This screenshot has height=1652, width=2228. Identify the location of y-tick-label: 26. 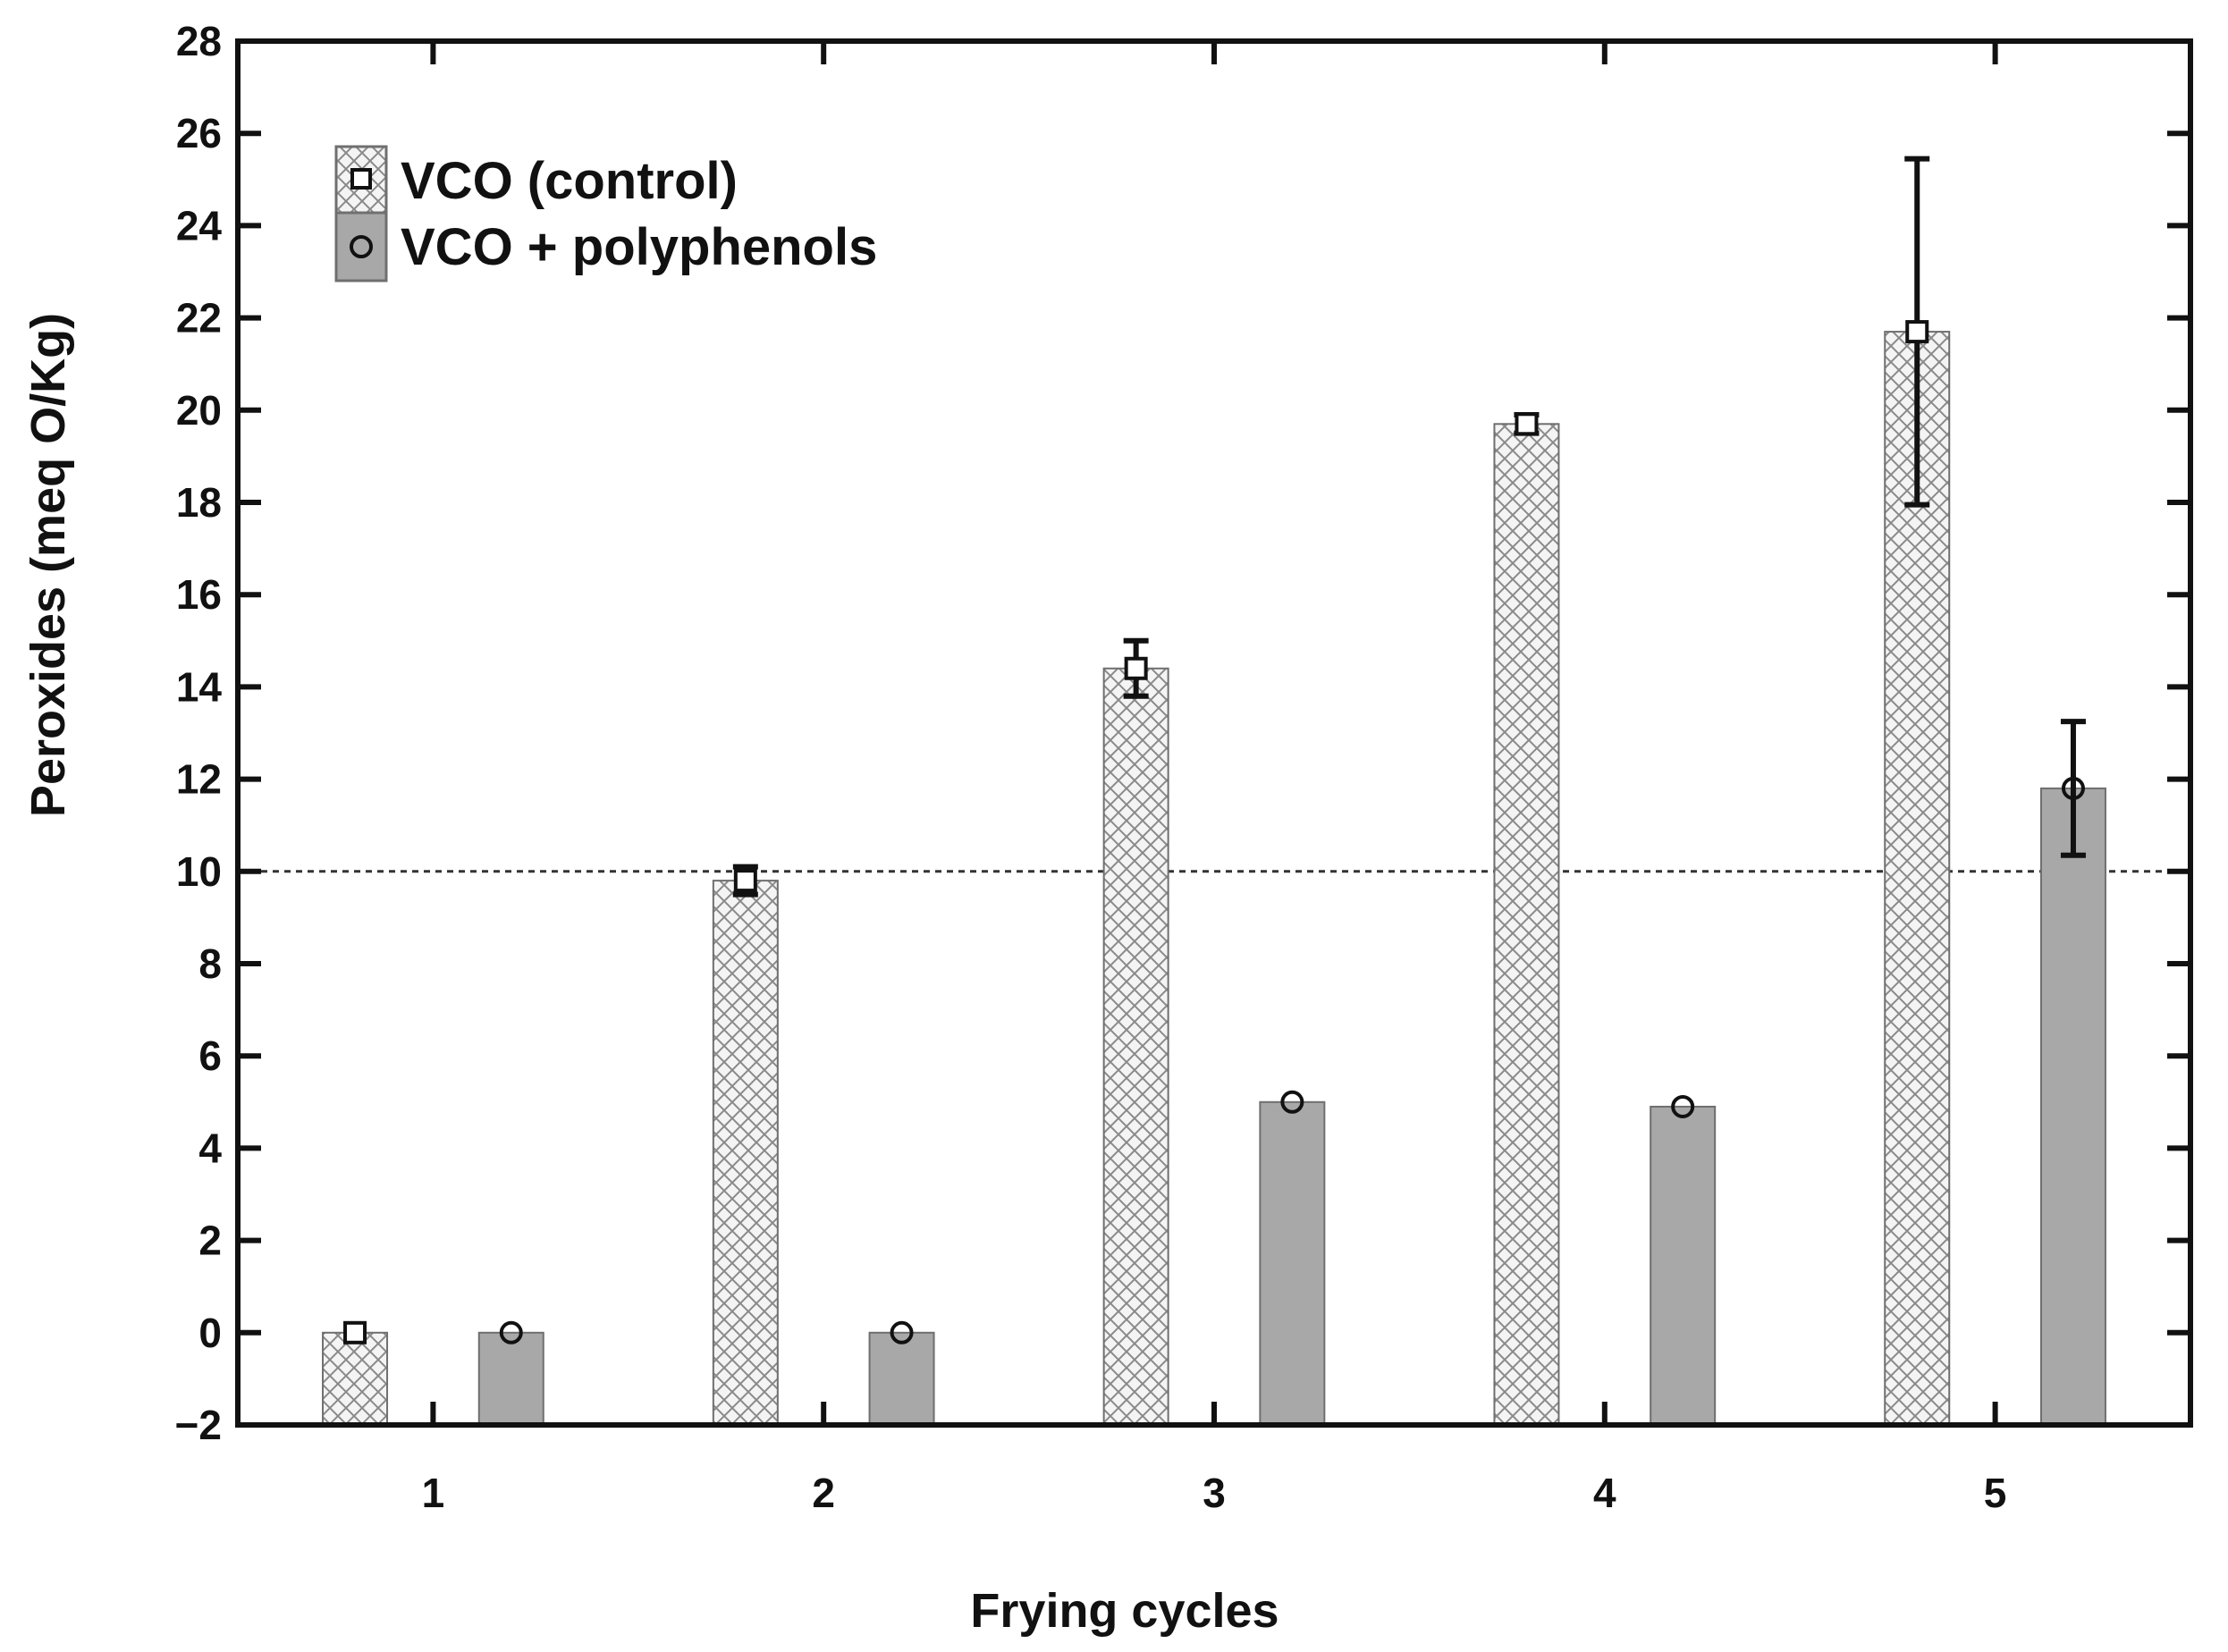
(199, 133).